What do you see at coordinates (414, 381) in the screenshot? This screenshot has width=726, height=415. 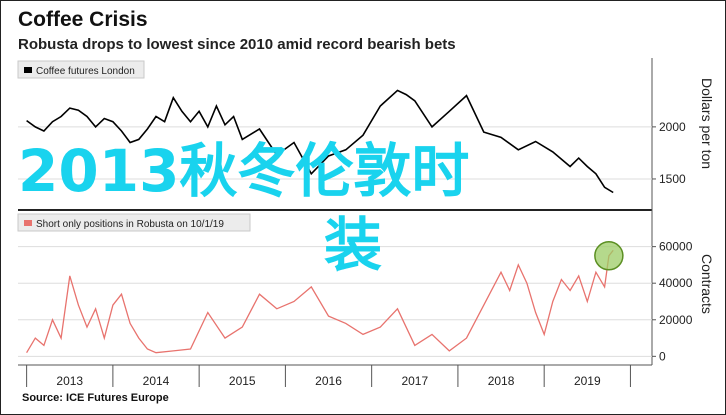 I see `x-tick-label: 2017` at bounding box center [414, 381].